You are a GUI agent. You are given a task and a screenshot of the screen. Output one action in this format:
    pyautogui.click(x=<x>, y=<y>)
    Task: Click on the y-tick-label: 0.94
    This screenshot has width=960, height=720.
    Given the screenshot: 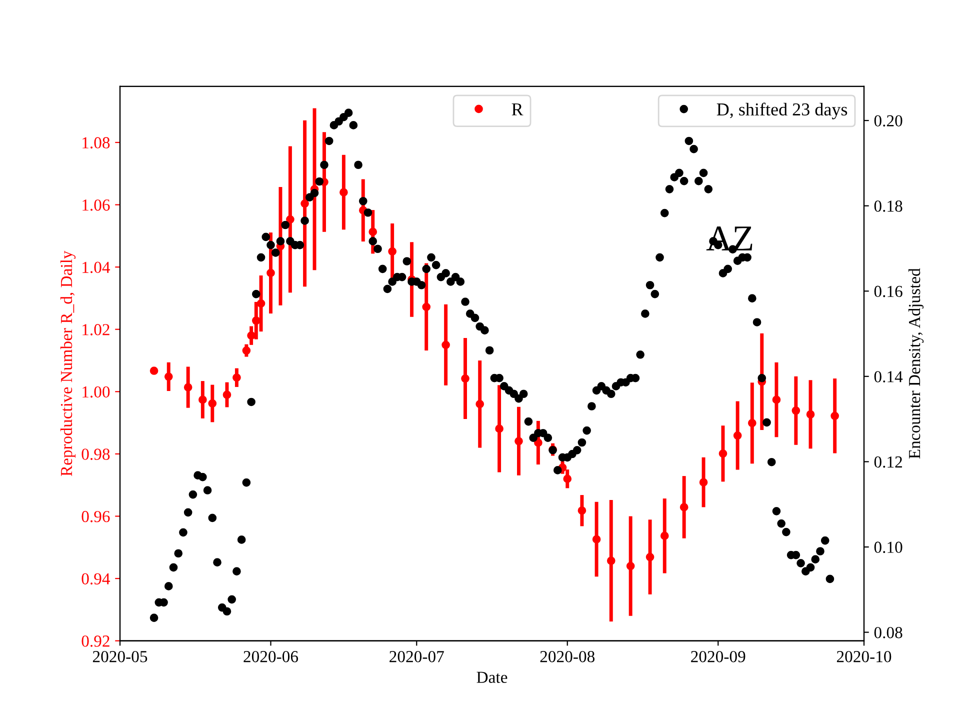 What is the action you would take?
    pyautogui.click(x=96, y=579)
    